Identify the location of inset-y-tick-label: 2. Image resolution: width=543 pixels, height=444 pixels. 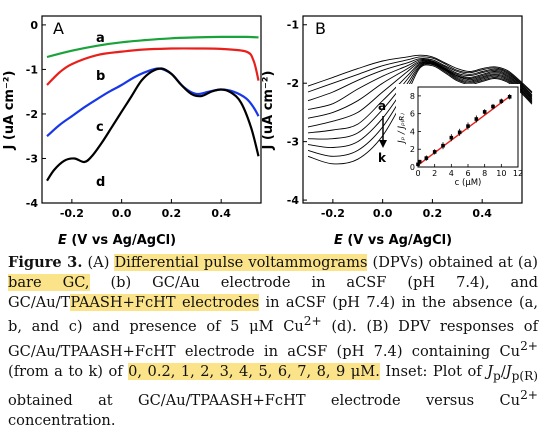
(412, 149).